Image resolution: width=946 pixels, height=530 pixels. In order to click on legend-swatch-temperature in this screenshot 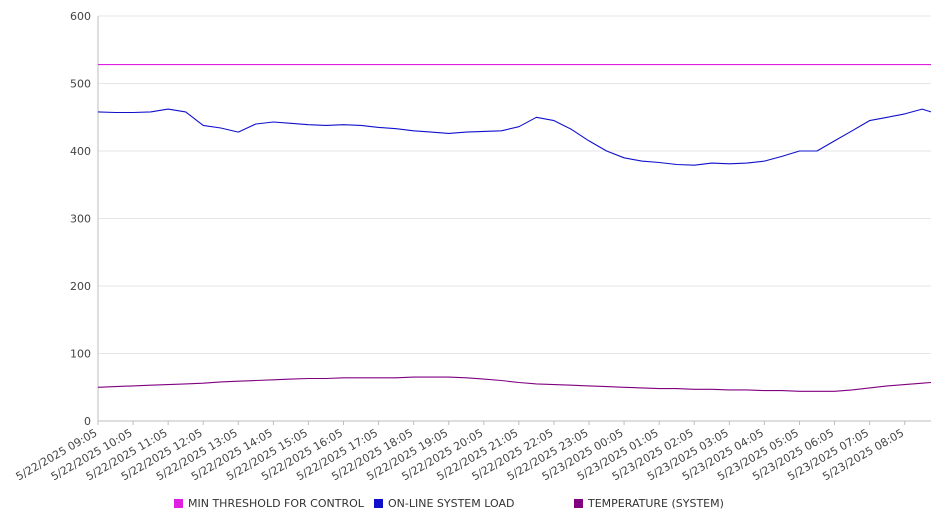, I will do `click(578, 503)`.